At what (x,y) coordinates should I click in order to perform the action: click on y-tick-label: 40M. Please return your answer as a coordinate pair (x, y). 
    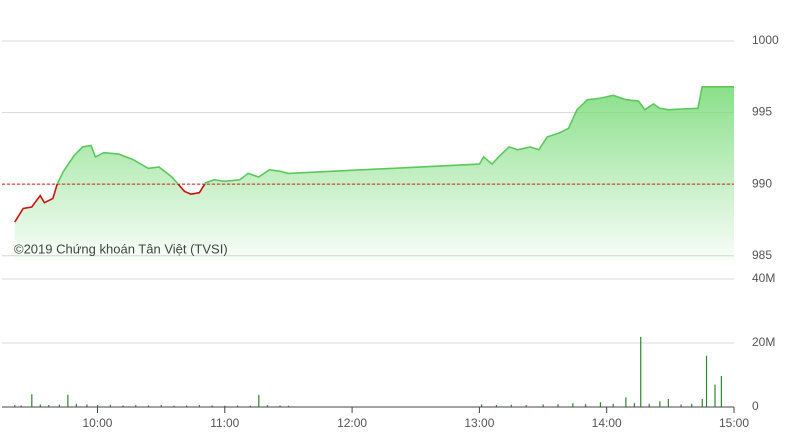
    Looking at the image, I should click on (763, 278).